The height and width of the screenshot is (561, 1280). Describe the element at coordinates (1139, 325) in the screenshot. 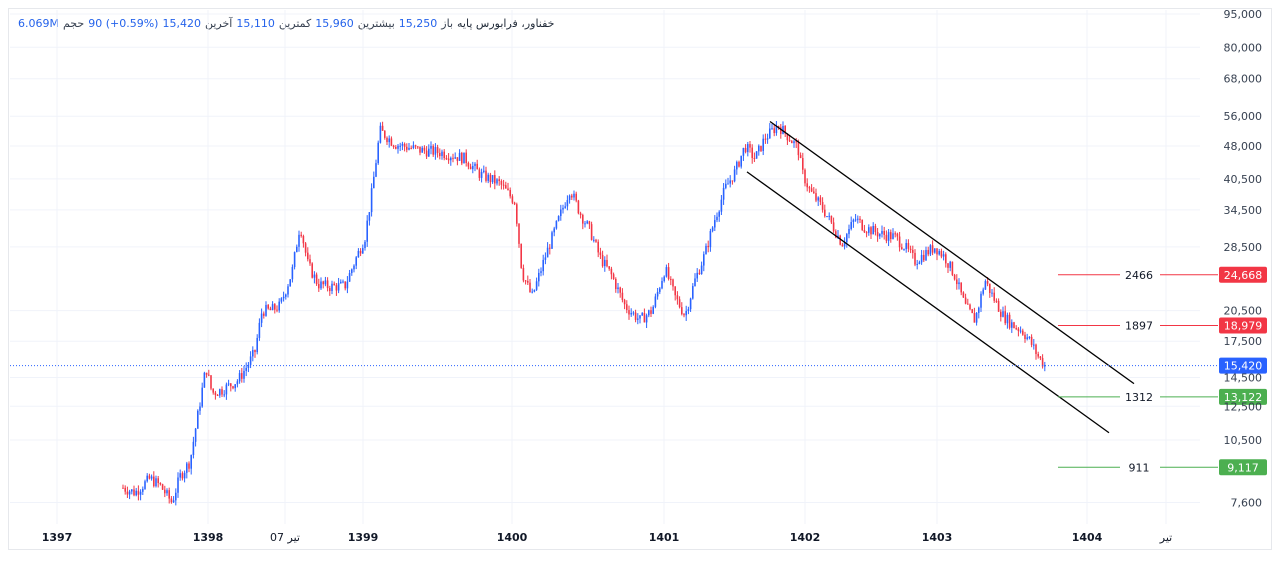

I see `level-label: 1897` at that location.